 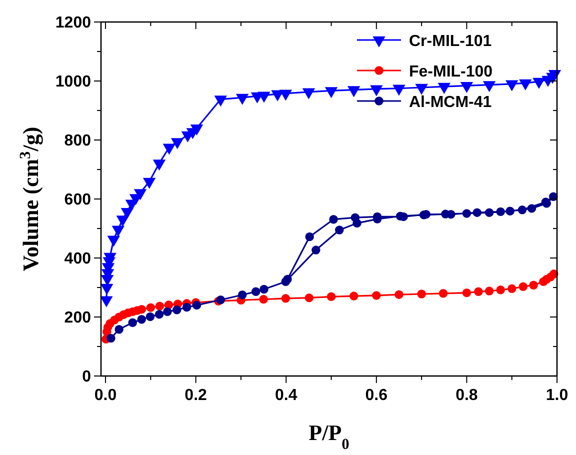 I want to click on x-tick-label: 1.0, so click(x=557, y=395).